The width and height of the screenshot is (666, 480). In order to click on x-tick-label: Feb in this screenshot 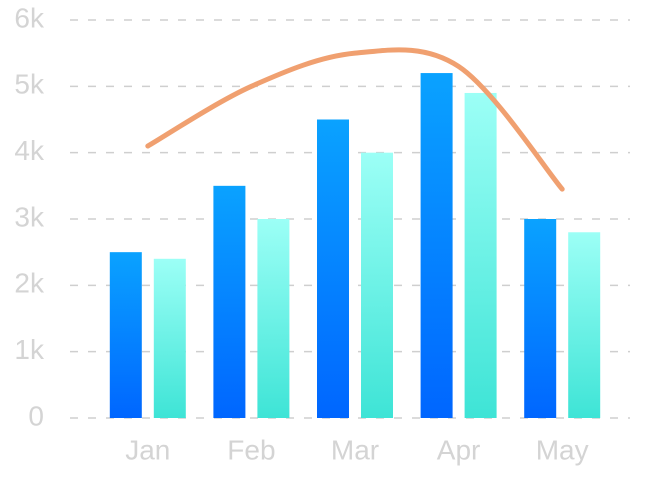, I will do `click(251, 449)`.